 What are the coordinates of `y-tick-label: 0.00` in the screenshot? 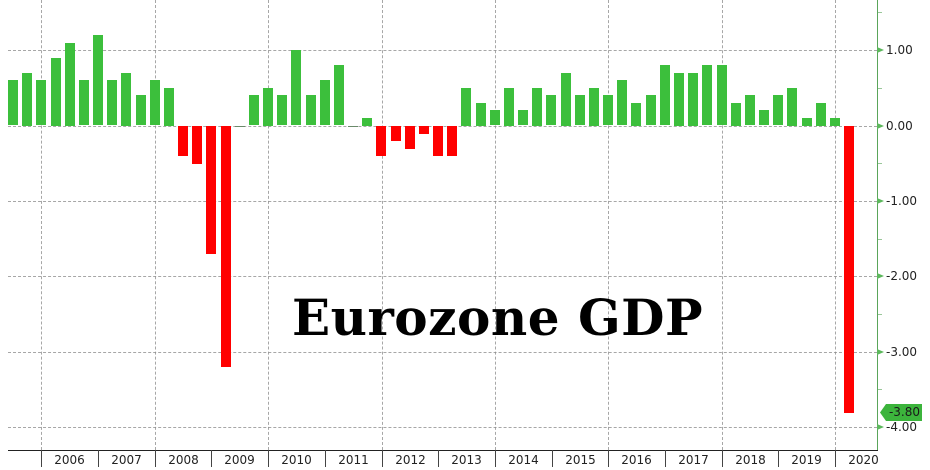 It's located at (899, 126).